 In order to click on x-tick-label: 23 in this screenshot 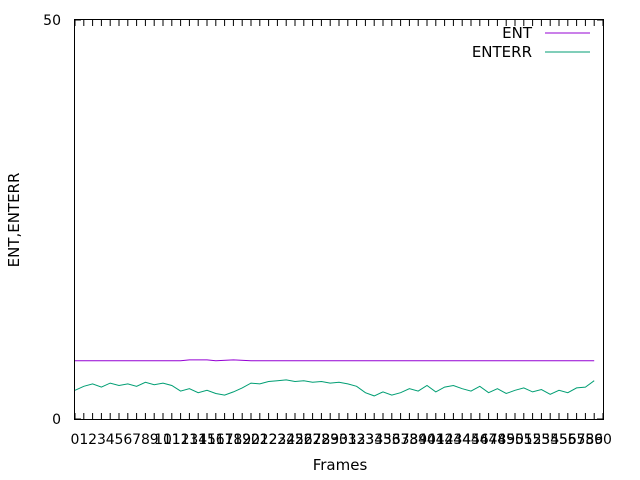, I will do `click(277, 440)`.